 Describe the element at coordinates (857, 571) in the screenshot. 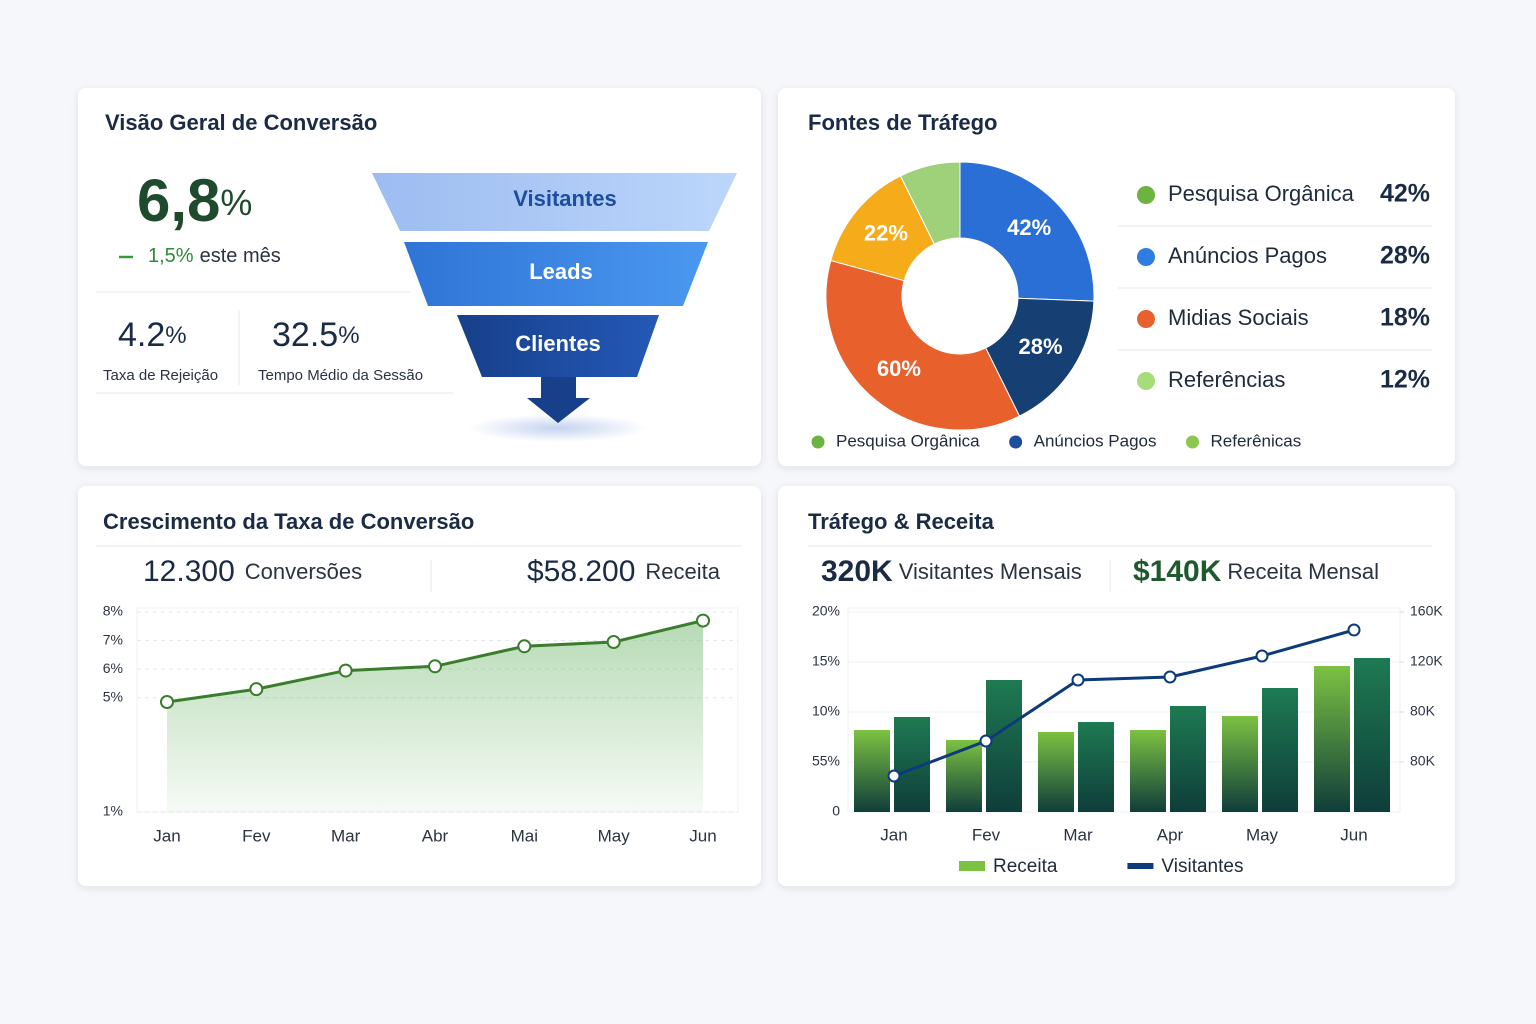

I see `kpi-value: 320K` at that location.